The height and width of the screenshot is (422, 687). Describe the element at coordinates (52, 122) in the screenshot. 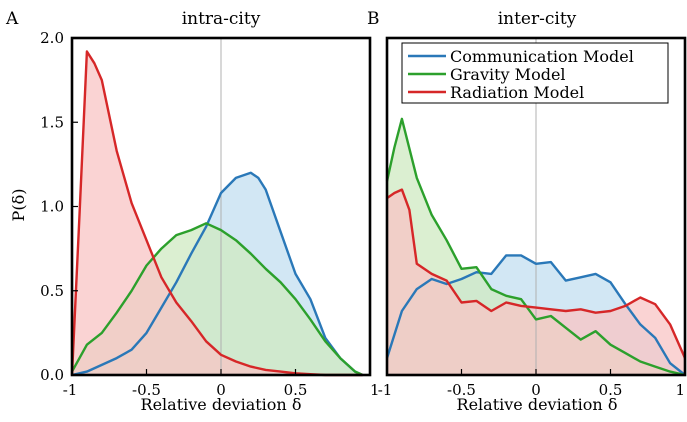

I see `y-tick-label: 1.5` at that location.